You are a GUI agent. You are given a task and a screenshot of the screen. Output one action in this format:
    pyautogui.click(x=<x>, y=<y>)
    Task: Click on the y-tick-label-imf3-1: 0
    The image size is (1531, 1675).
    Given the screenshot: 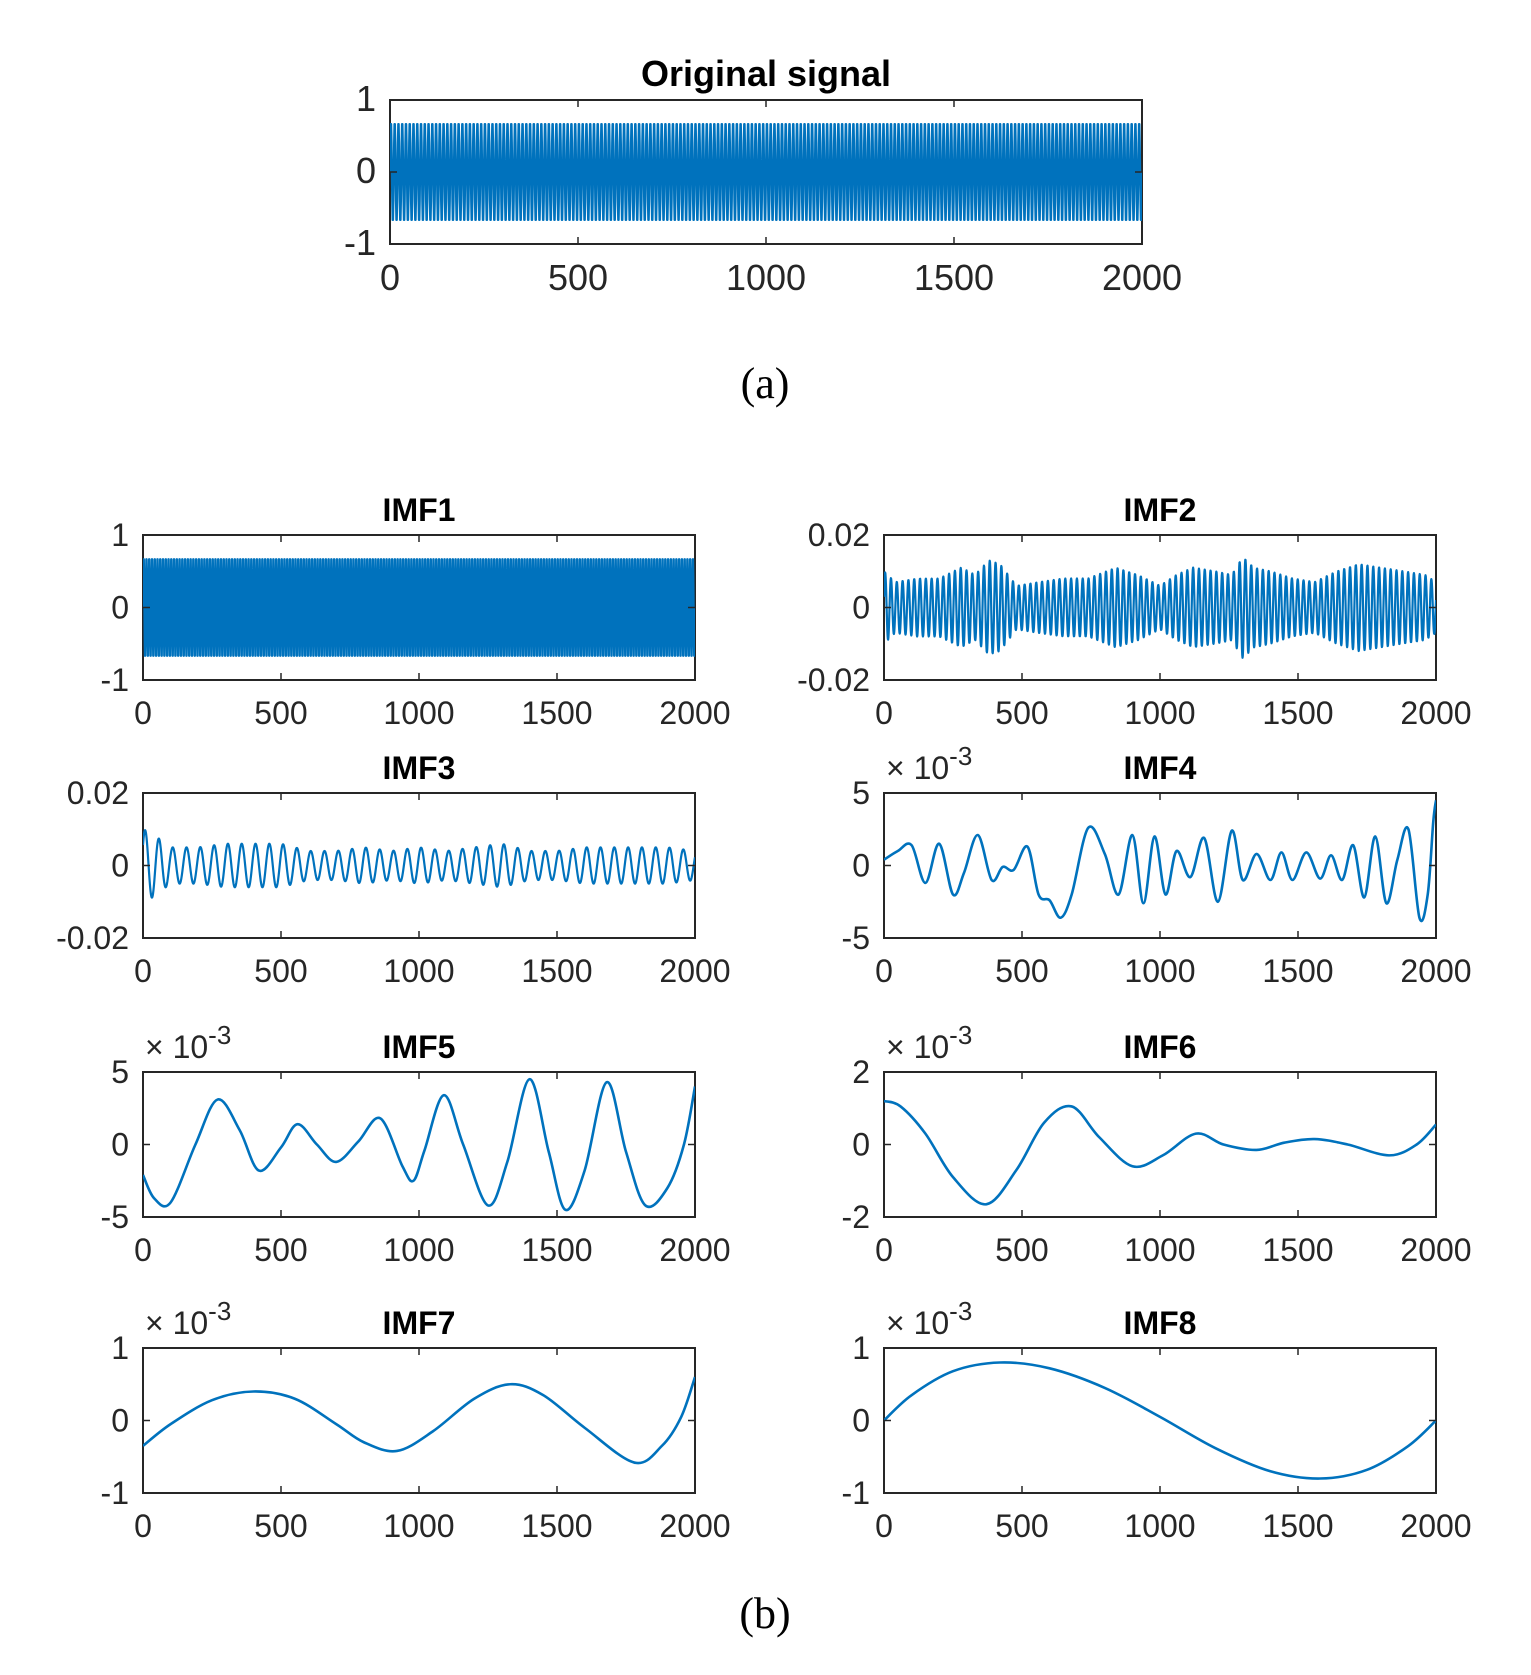 What is the action you would take?
    pyautogui.click(x=120, y=866)
    